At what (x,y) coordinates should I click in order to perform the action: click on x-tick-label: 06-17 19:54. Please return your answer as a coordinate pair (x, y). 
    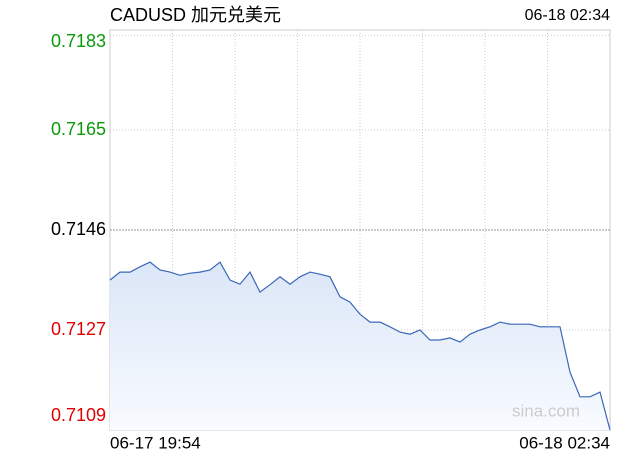
    Looking at the image, I should click on (155, 442).